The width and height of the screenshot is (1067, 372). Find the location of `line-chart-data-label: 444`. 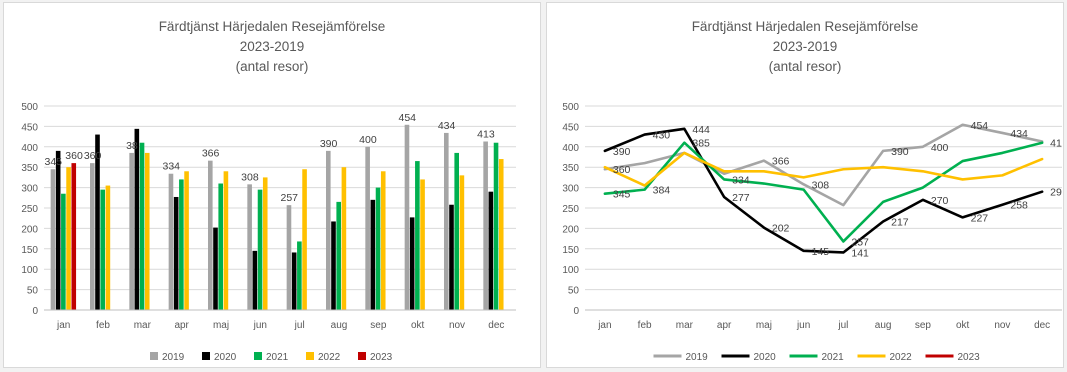

line-chart-data-label: 444 is located at coordinates (701, 130).